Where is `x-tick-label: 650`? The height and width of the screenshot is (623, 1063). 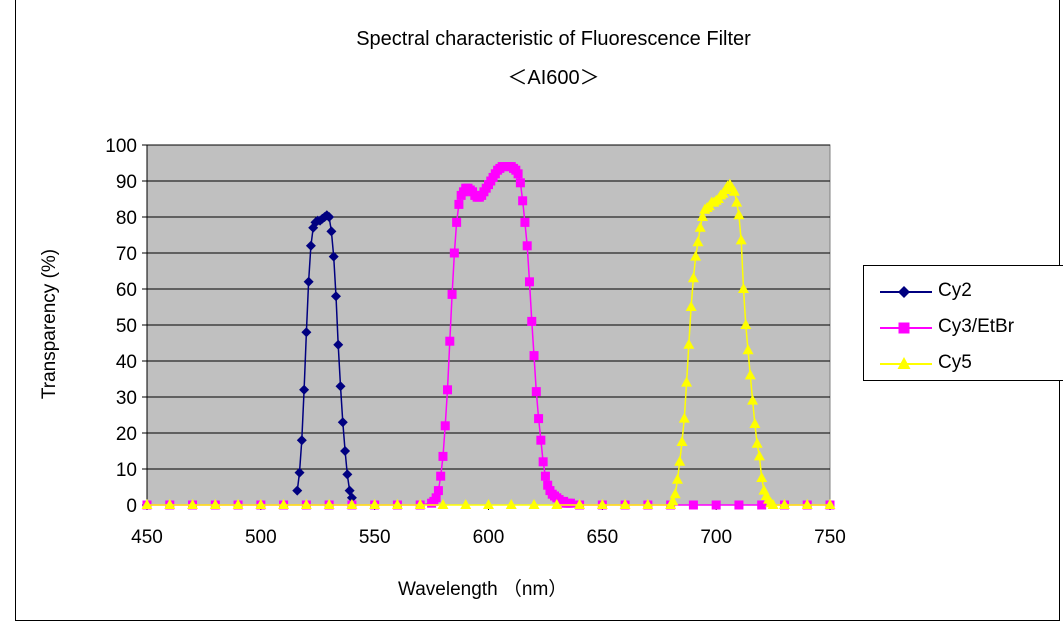 x-tick-label: 650 is located at coordinates (602, 537).